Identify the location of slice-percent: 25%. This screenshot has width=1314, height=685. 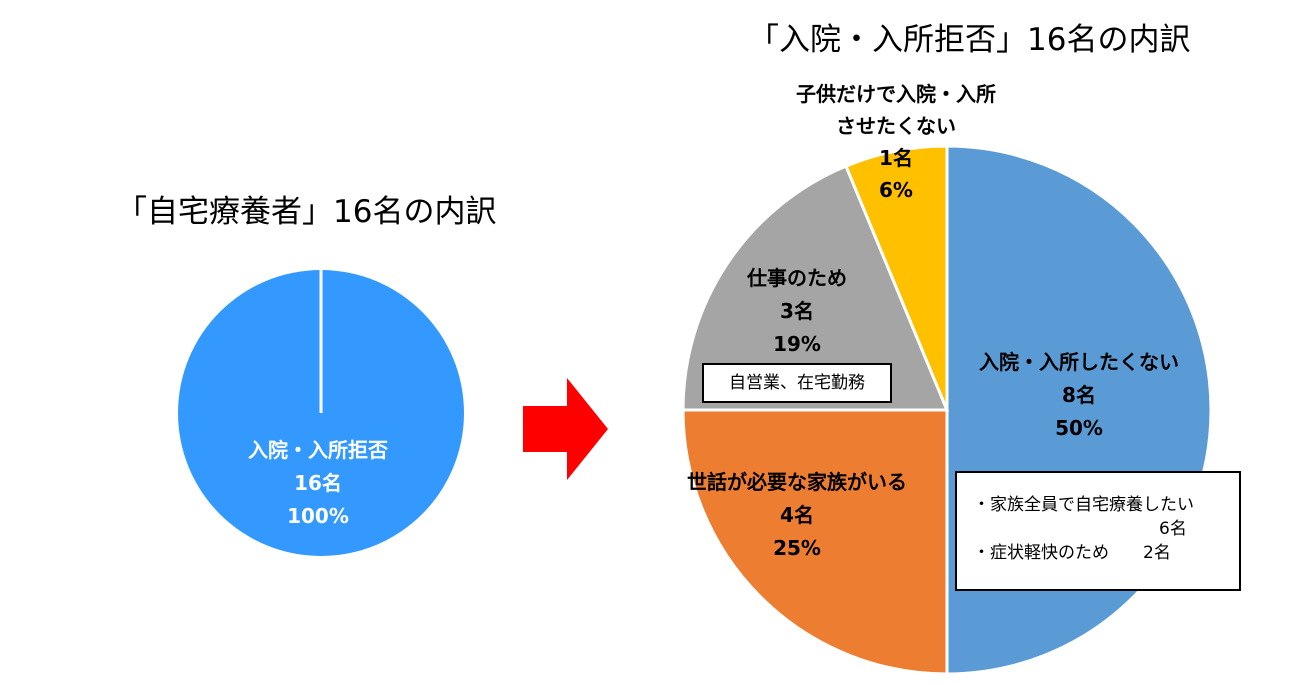
(797, 548).